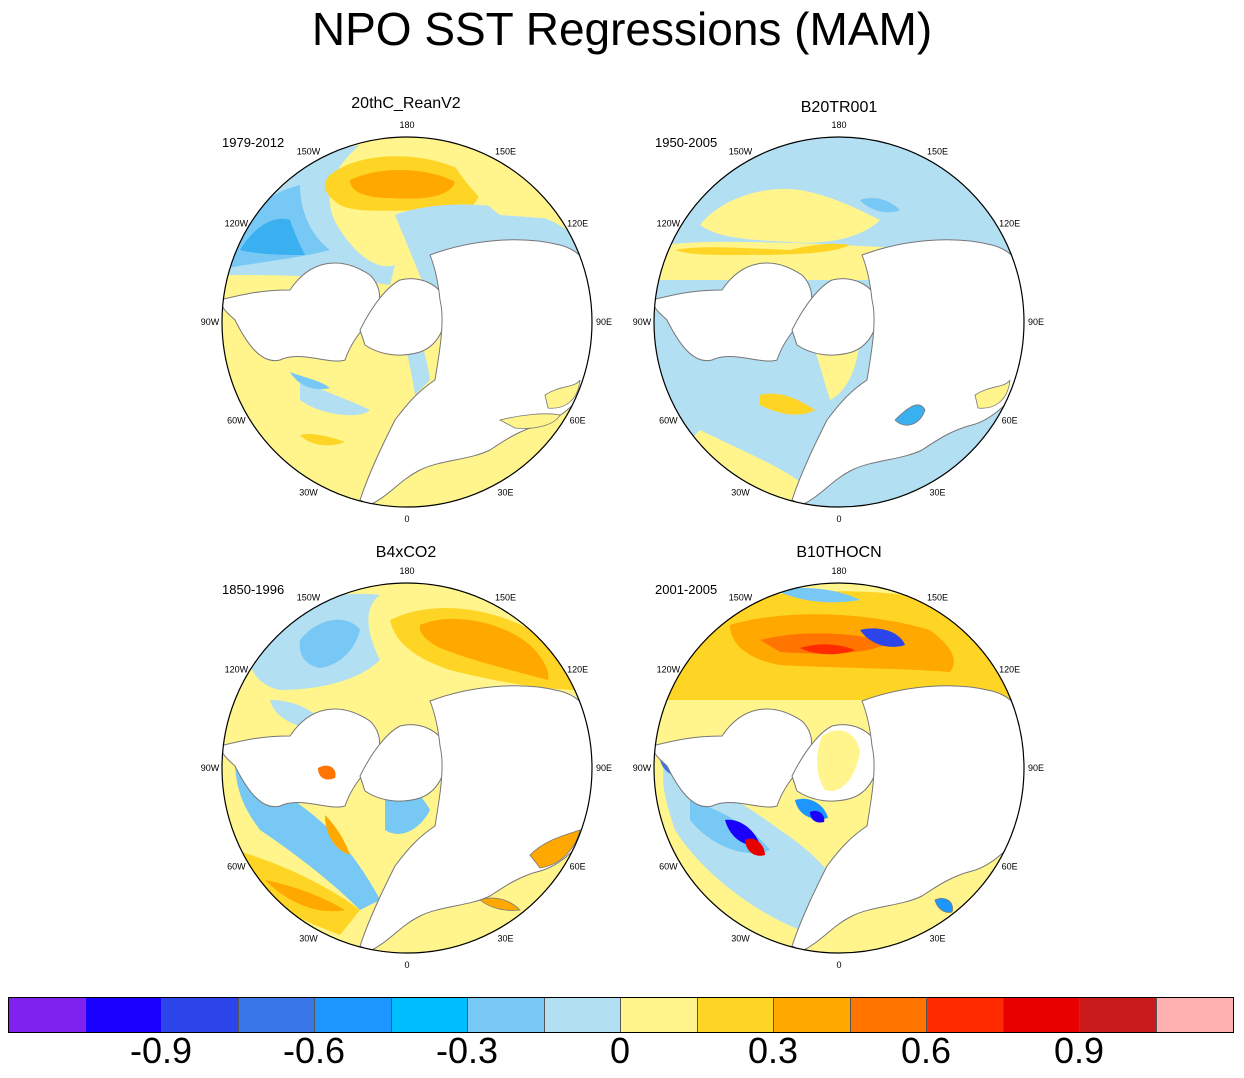 This screenshot has width=1244, height=1078. I want to click on colorbar-tick-label: 0.6, so click(926, 1050).